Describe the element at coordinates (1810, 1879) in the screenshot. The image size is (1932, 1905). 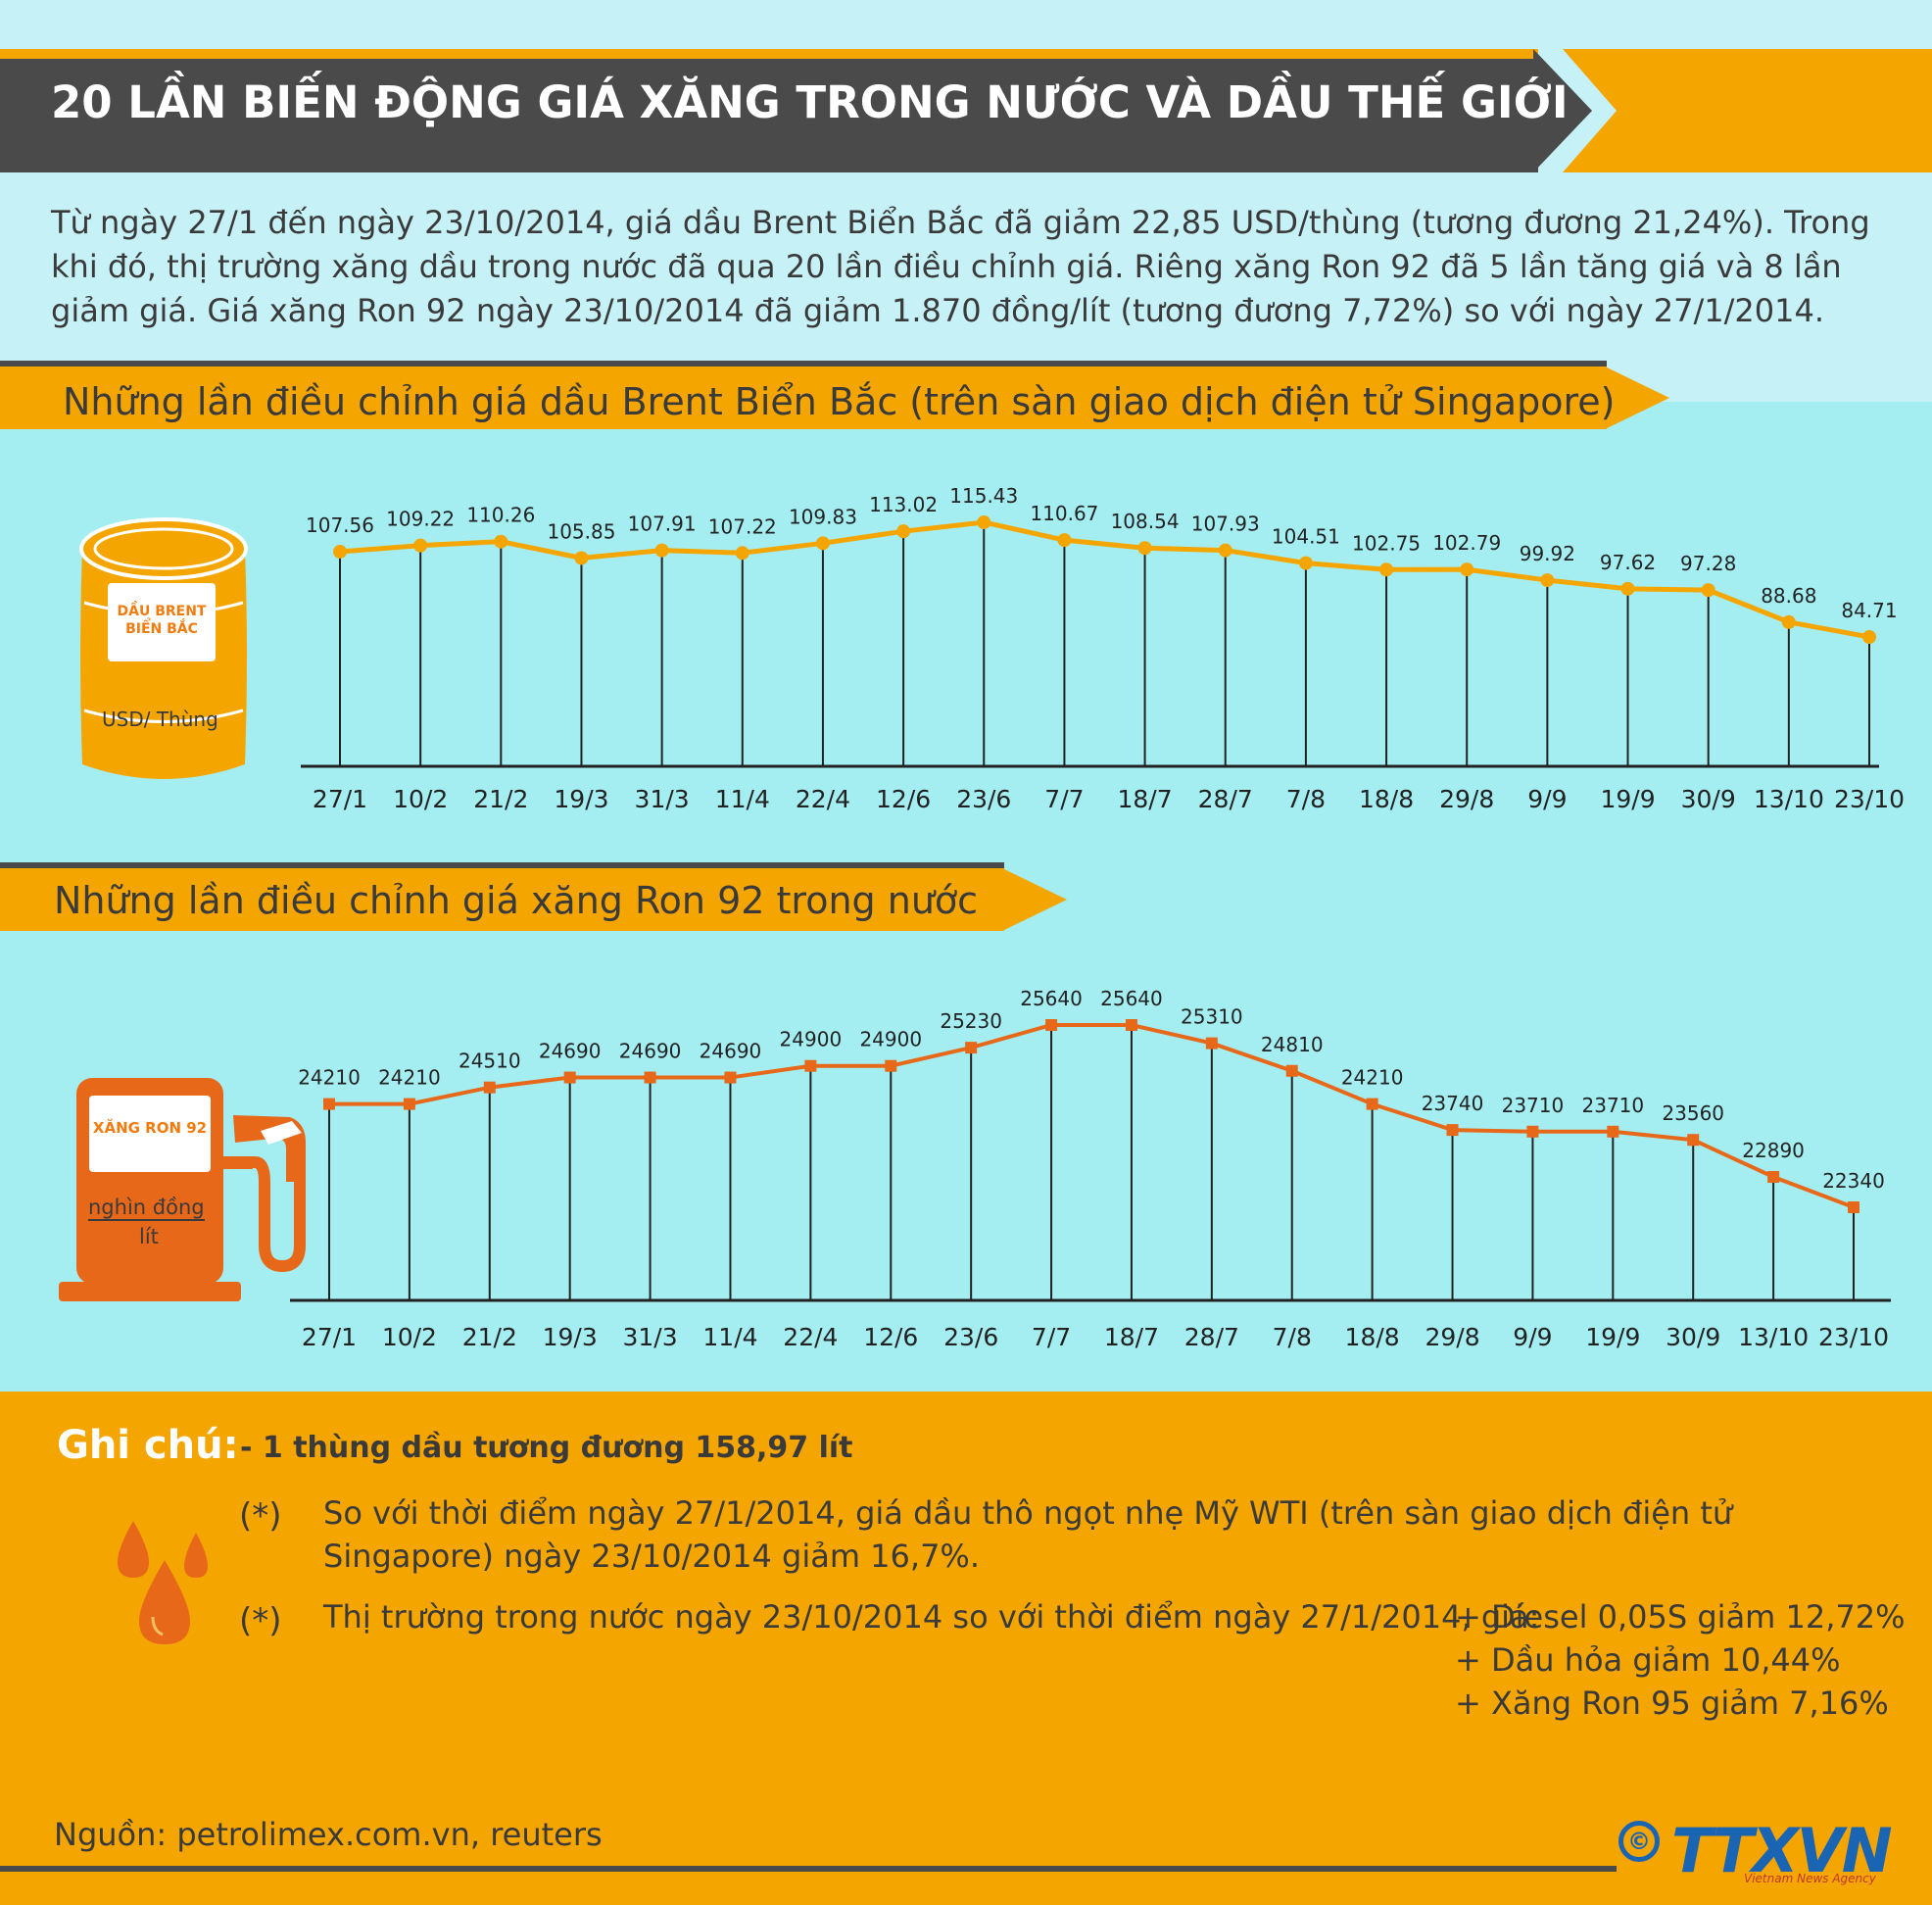
I see `ttxvn-logo-subtitle: Vietnam News Agency` at that location.